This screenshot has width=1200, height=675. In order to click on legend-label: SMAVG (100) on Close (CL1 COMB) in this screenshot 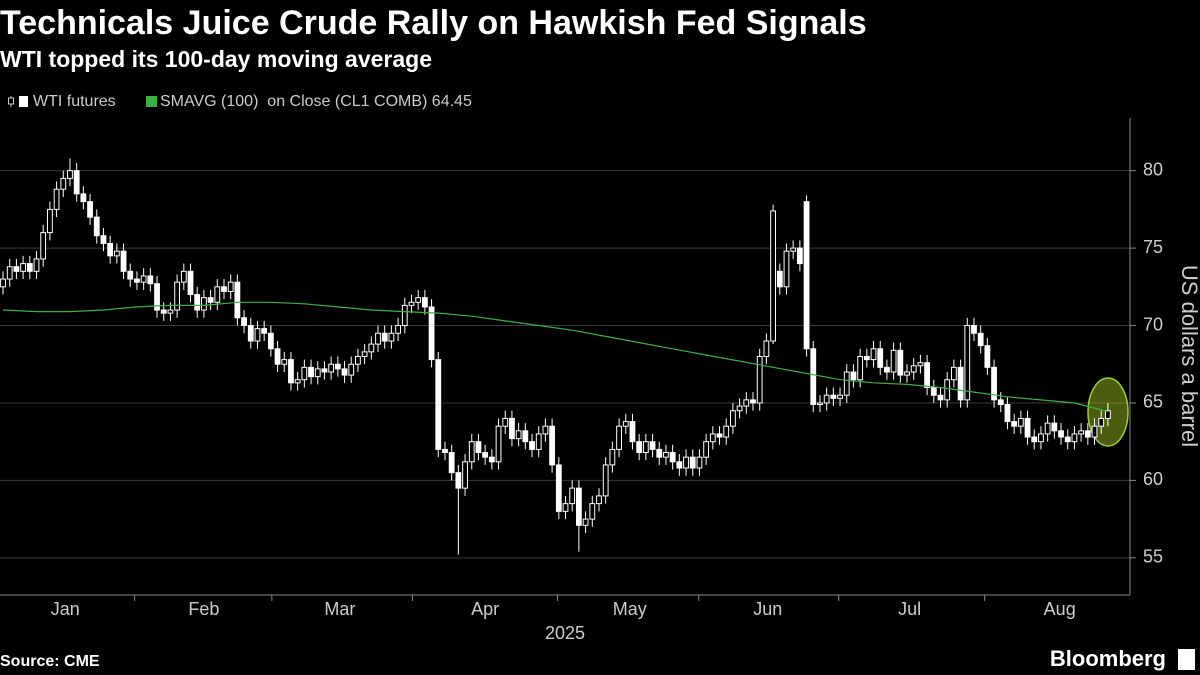, I will do `click(293, 101)`.